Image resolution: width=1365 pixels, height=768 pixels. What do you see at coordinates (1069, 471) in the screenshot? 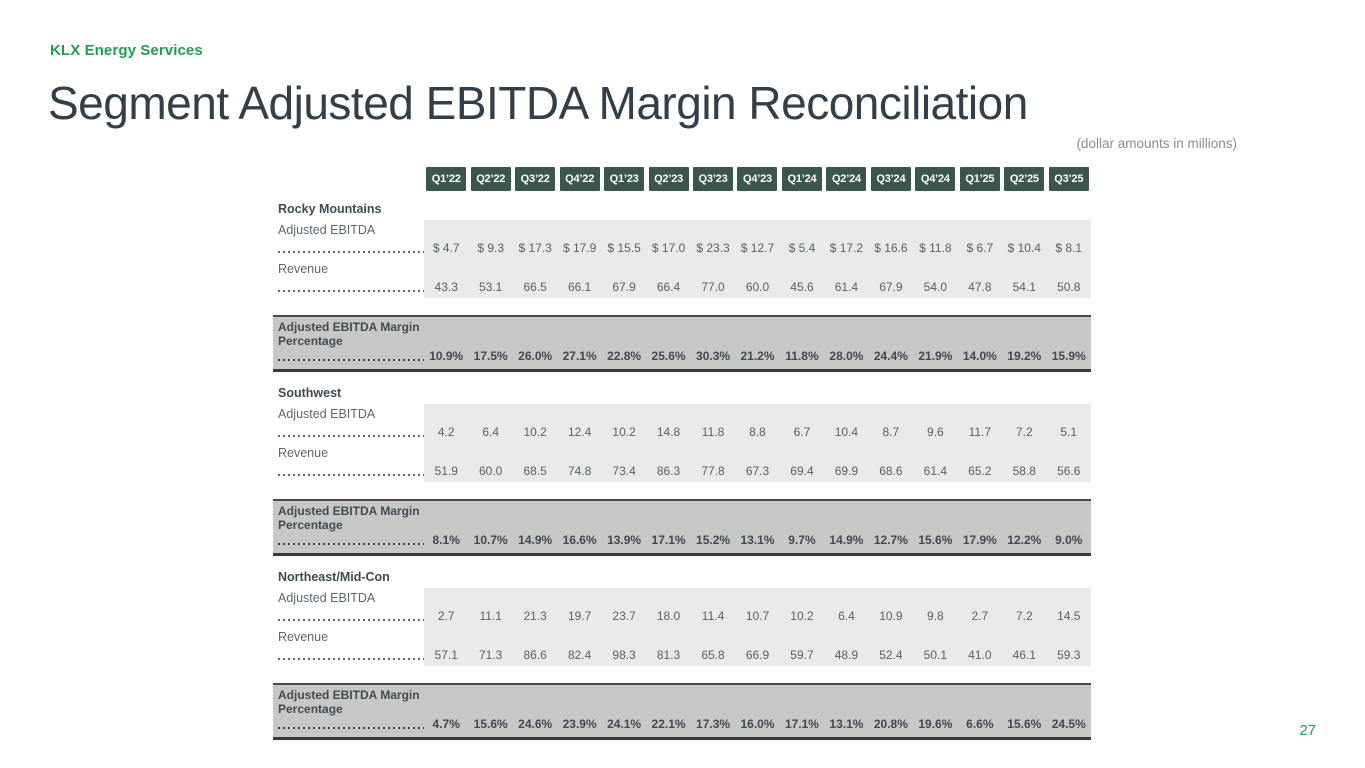
I see `value-cell: 56.6` at bounding box center [1069, 471].